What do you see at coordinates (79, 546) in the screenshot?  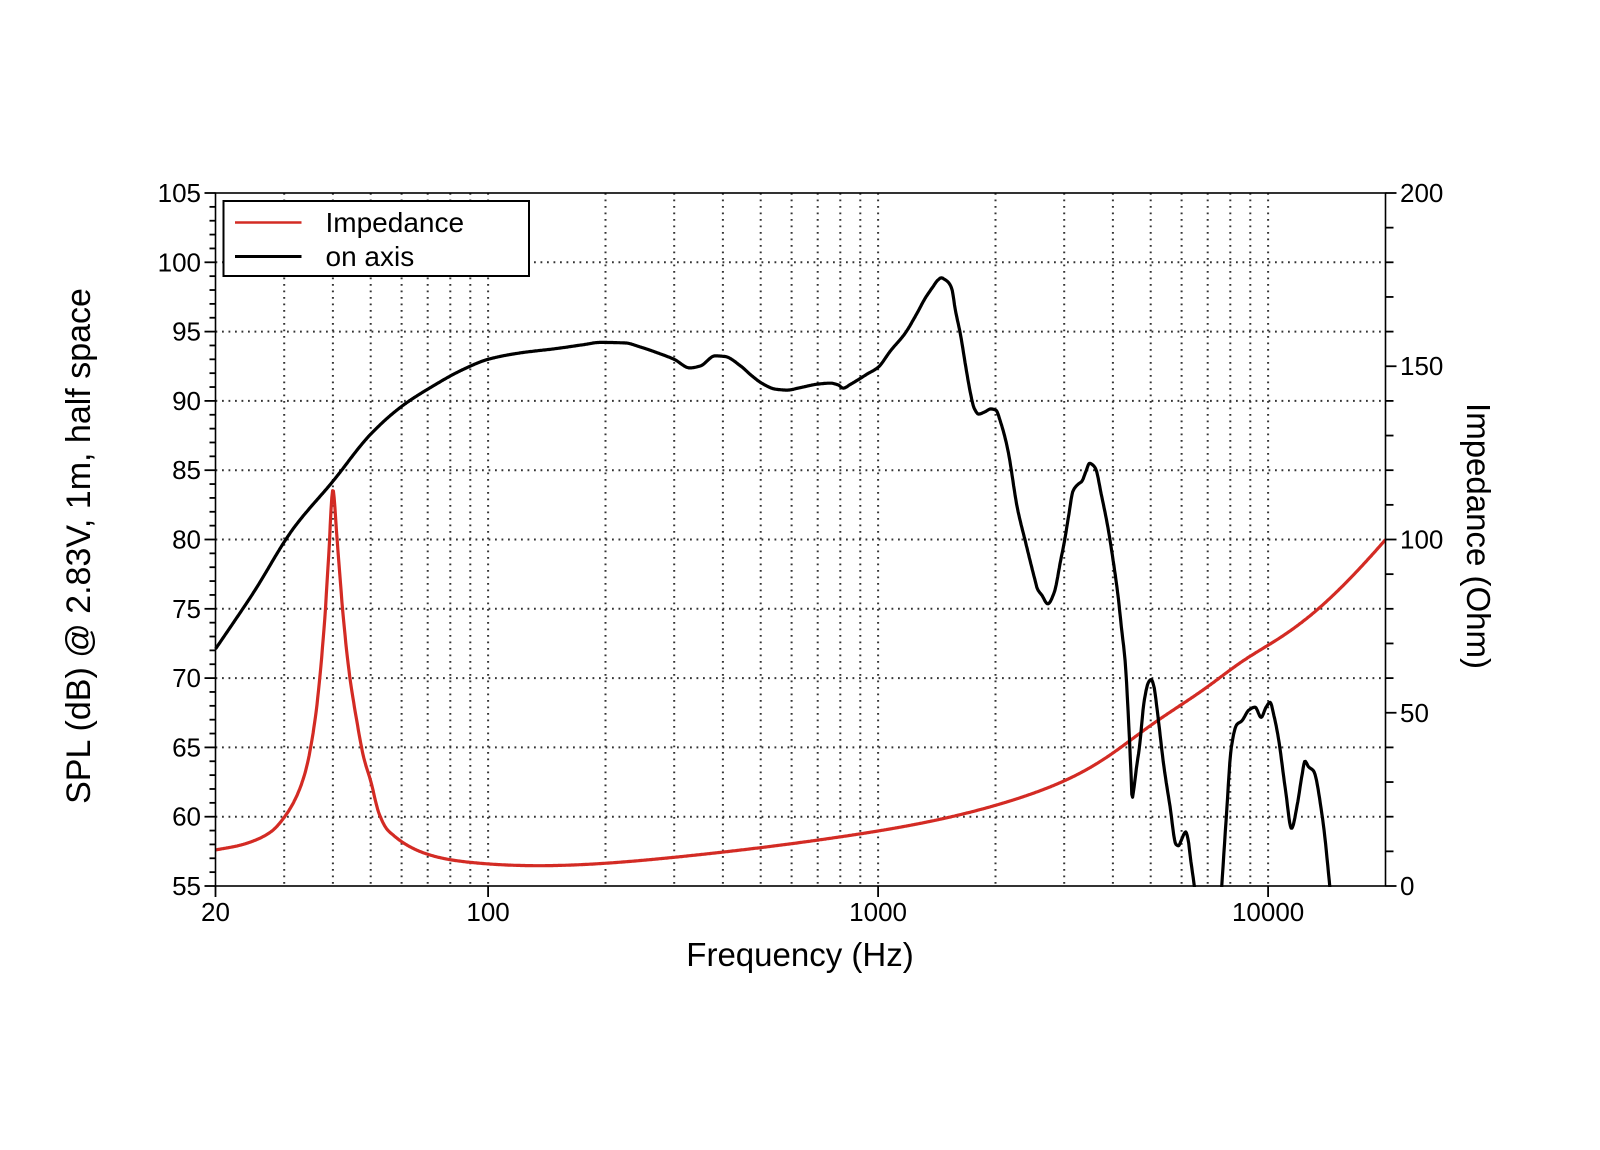 I see `svg-text:SPL (dB) @ 2.83V, 1m, half spa: SPL (dB) @ 2.83V, 1m, half space` at bounding box center [79, 546].